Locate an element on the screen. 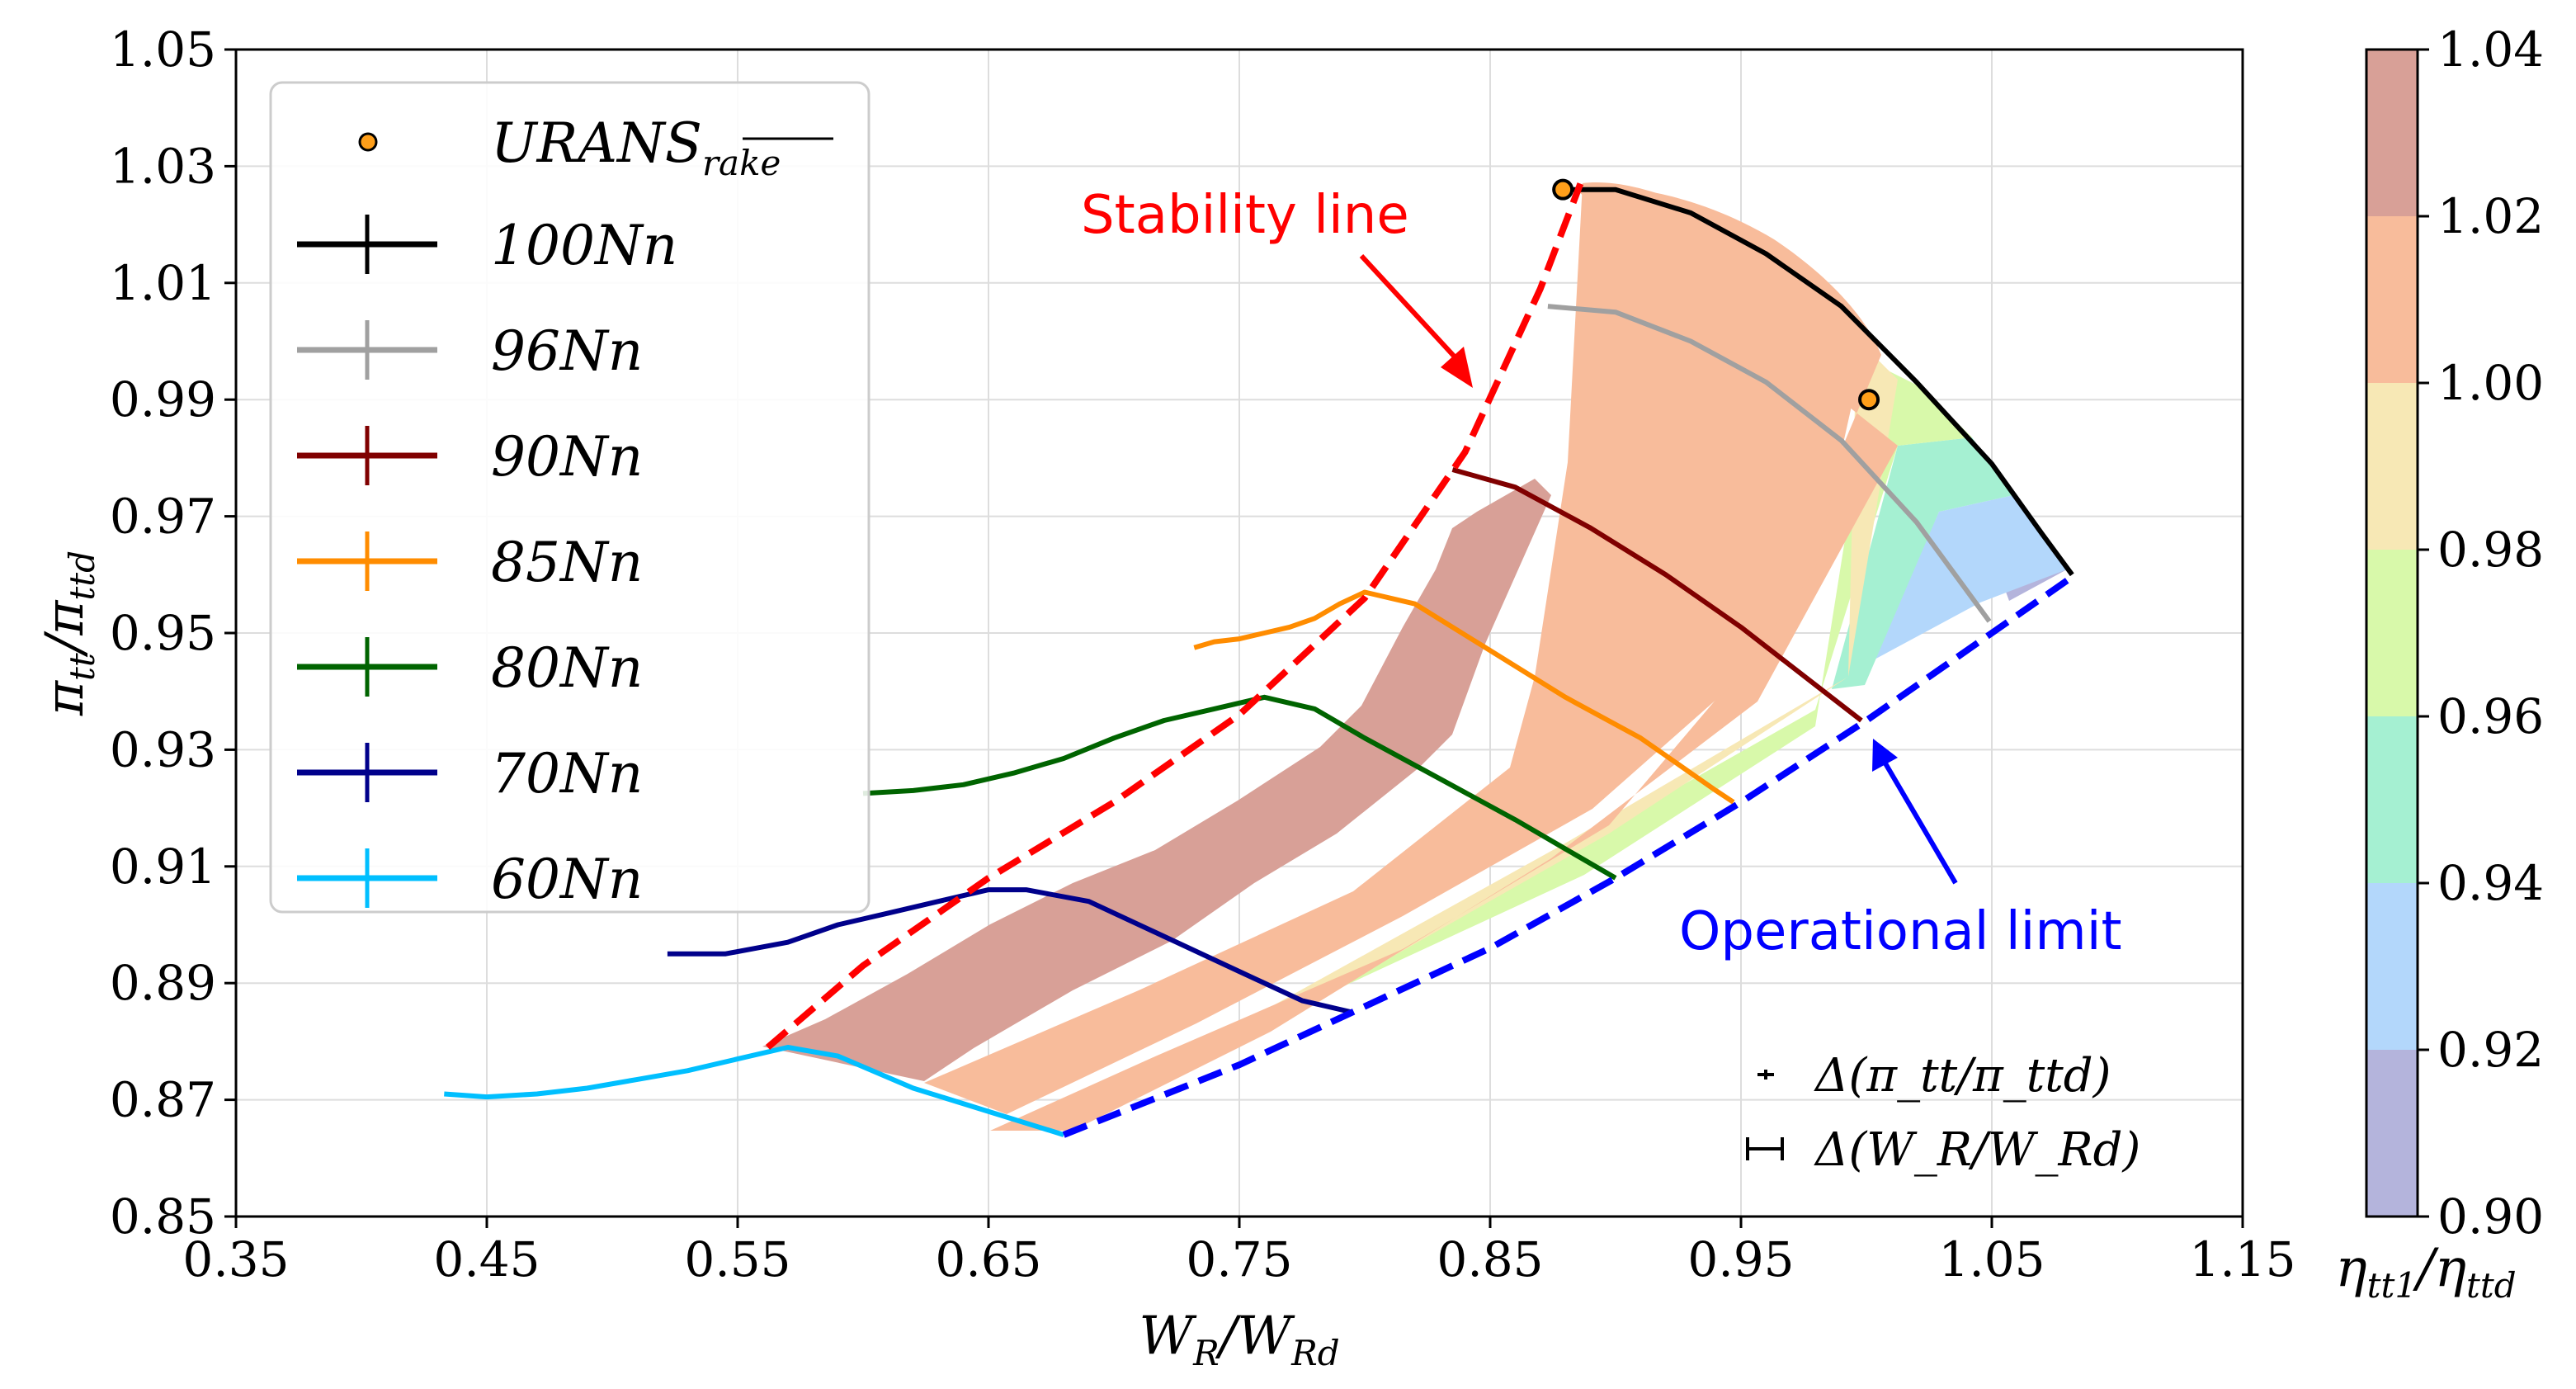 This screenshot has height=1389, width=2576. pi-error-marker is located at coordinates (1765, 1075).